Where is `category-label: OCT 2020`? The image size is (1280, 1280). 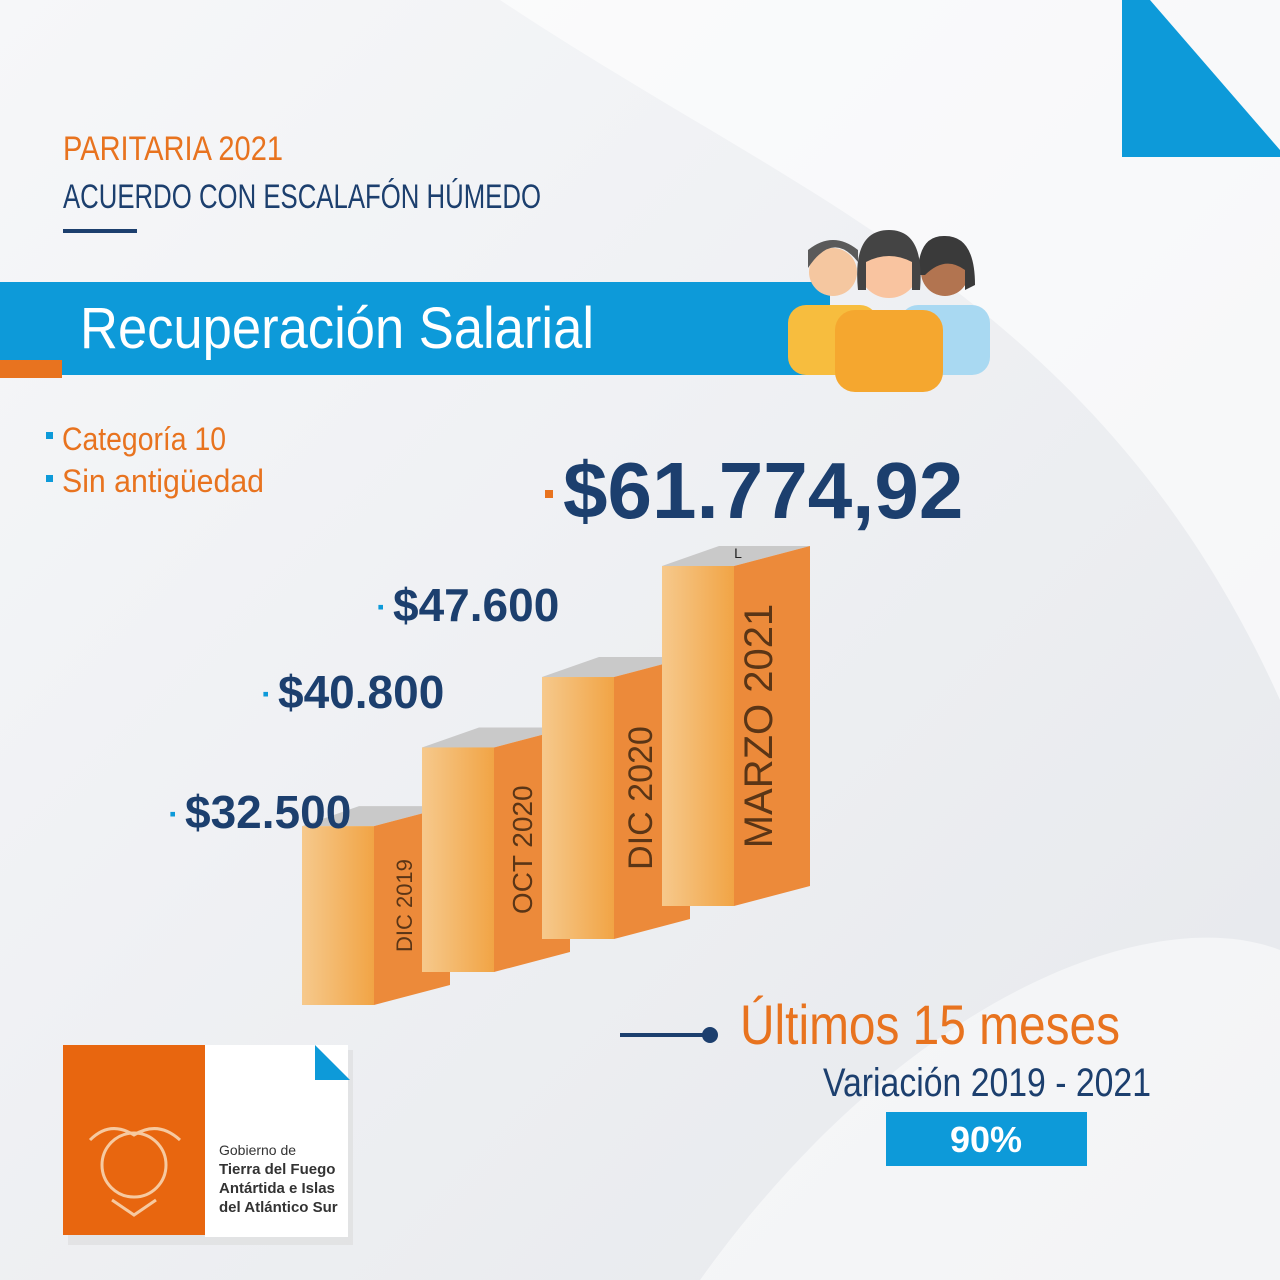 category-label: OCT 2020 is located at coordinates (522, 849).